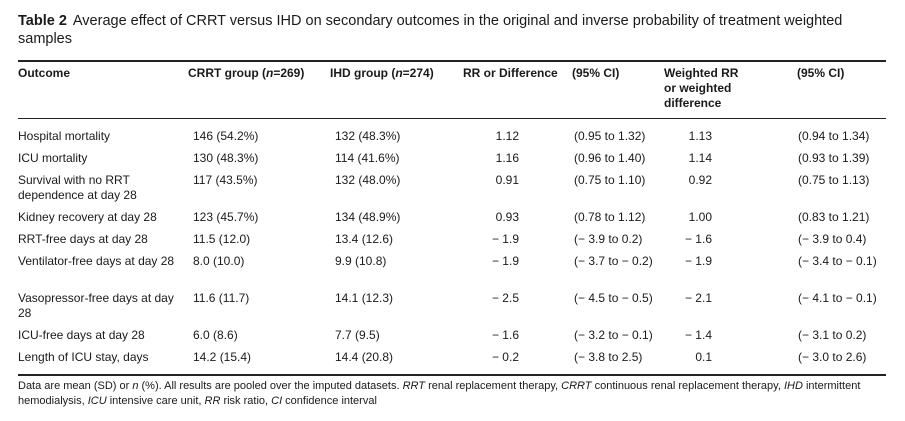 The width and height of the screenshot is (905, 421). What do you see at coordinates (610, 180) in the screenshot?
I see `cell-ci1: (0.75 to 1.10)` at bounding box center [610, 180].